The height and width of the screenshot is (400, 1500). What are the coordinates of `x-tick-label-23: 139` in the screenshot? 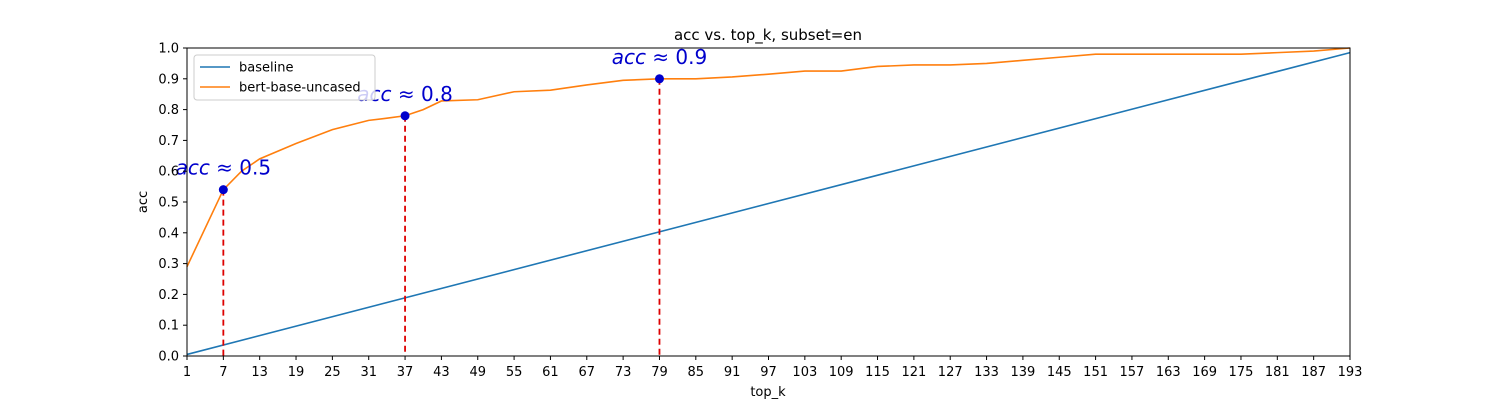 It's located at (1022, 372).